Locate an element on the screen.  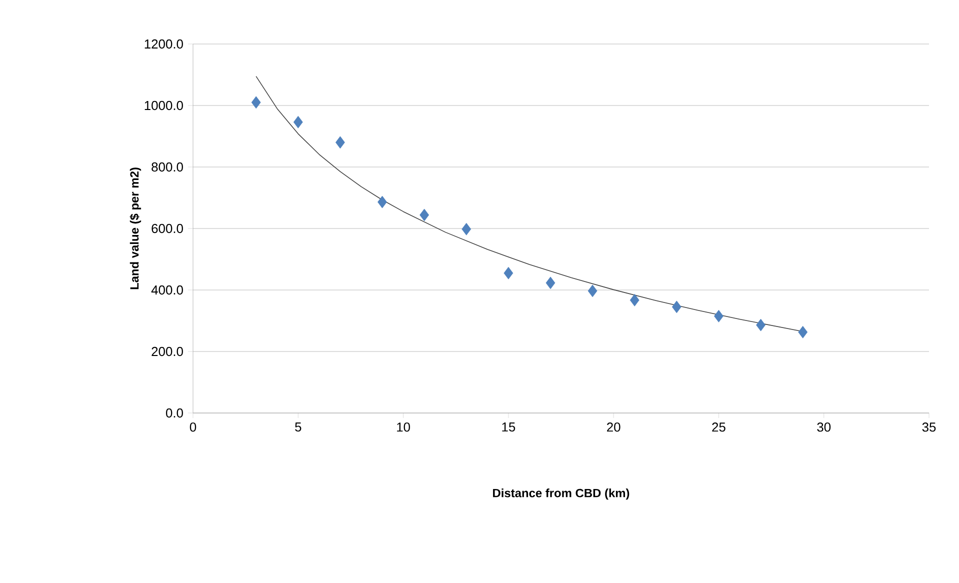
x-tick-label: 35 is located at coordinates (929, 427).